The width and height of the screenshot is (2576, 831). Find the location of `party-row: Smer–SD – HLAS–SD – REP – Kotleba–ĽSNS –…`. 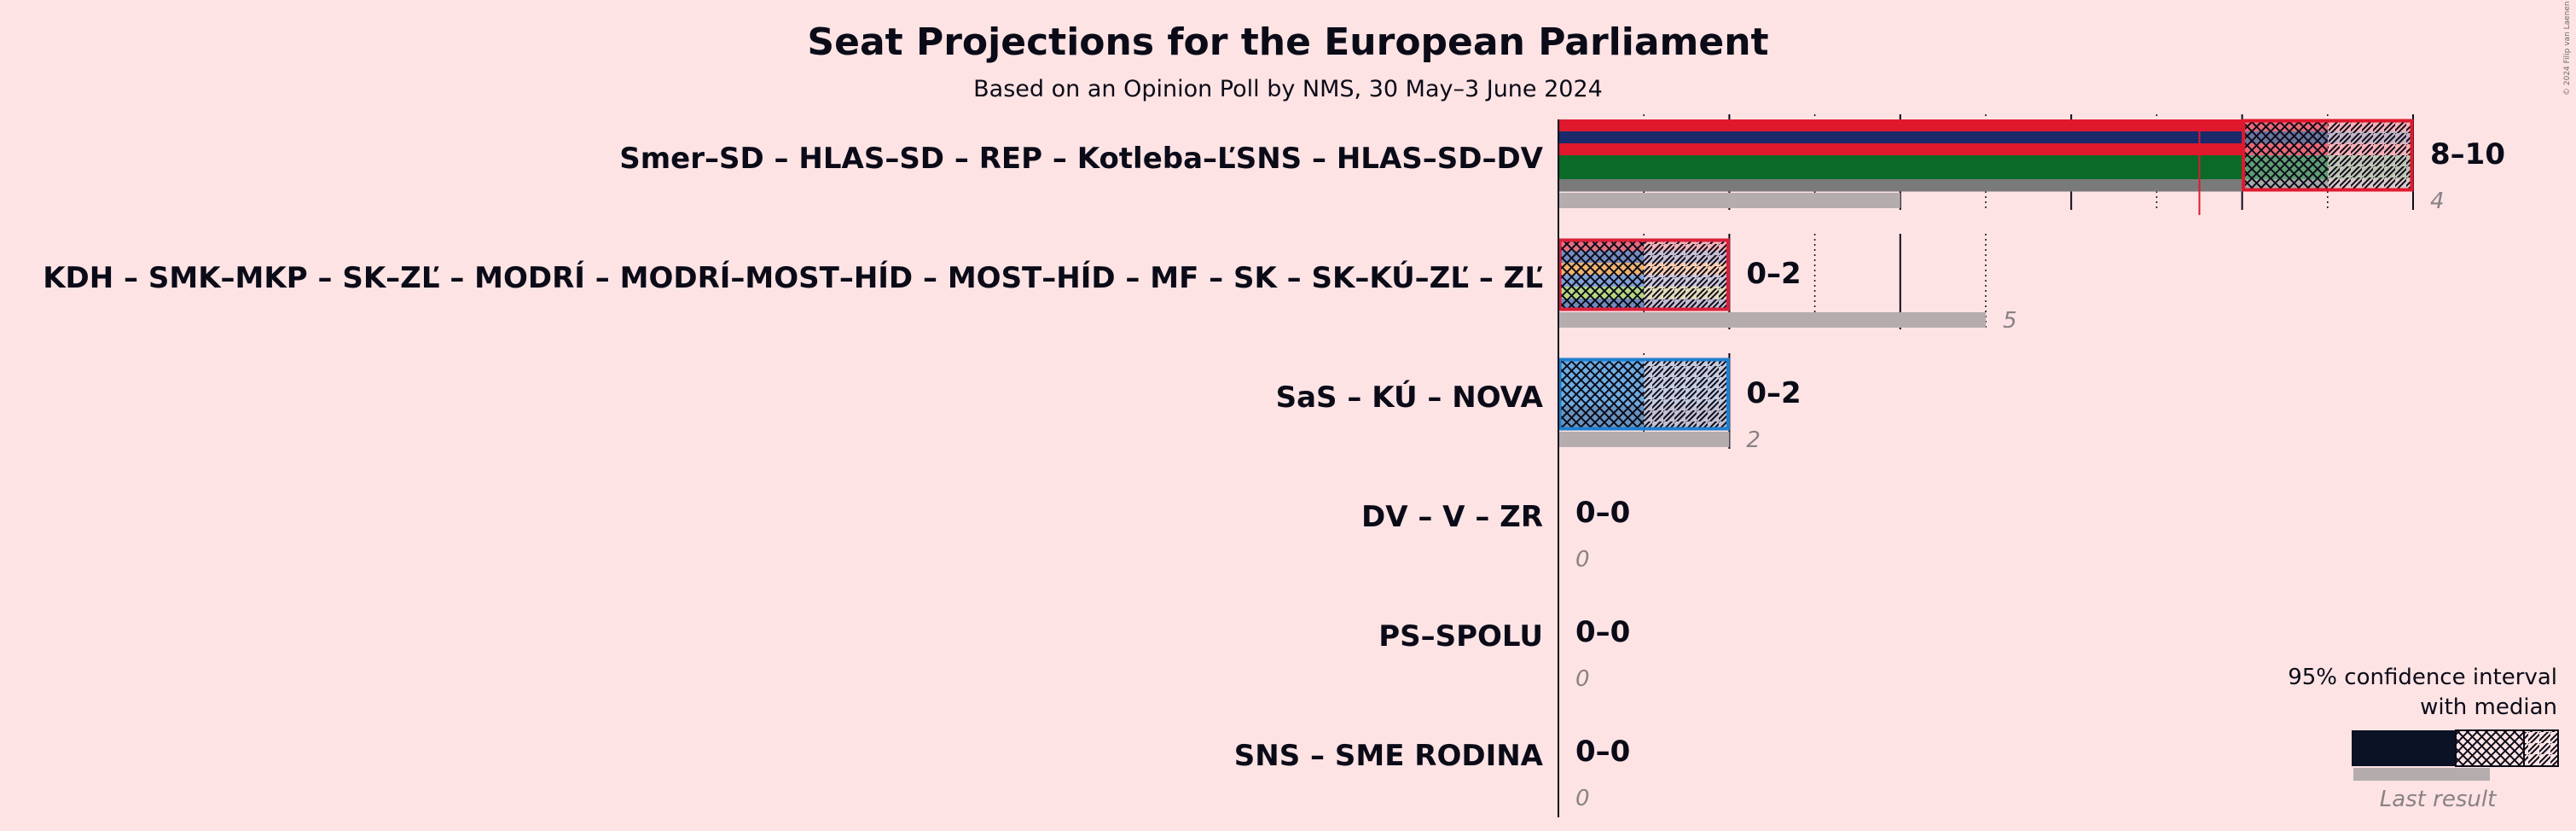

party-row: Smer–SD – HLAS–SD – REP – Kotleba–ĽSNS –… is located at coordinates (1562, 167).